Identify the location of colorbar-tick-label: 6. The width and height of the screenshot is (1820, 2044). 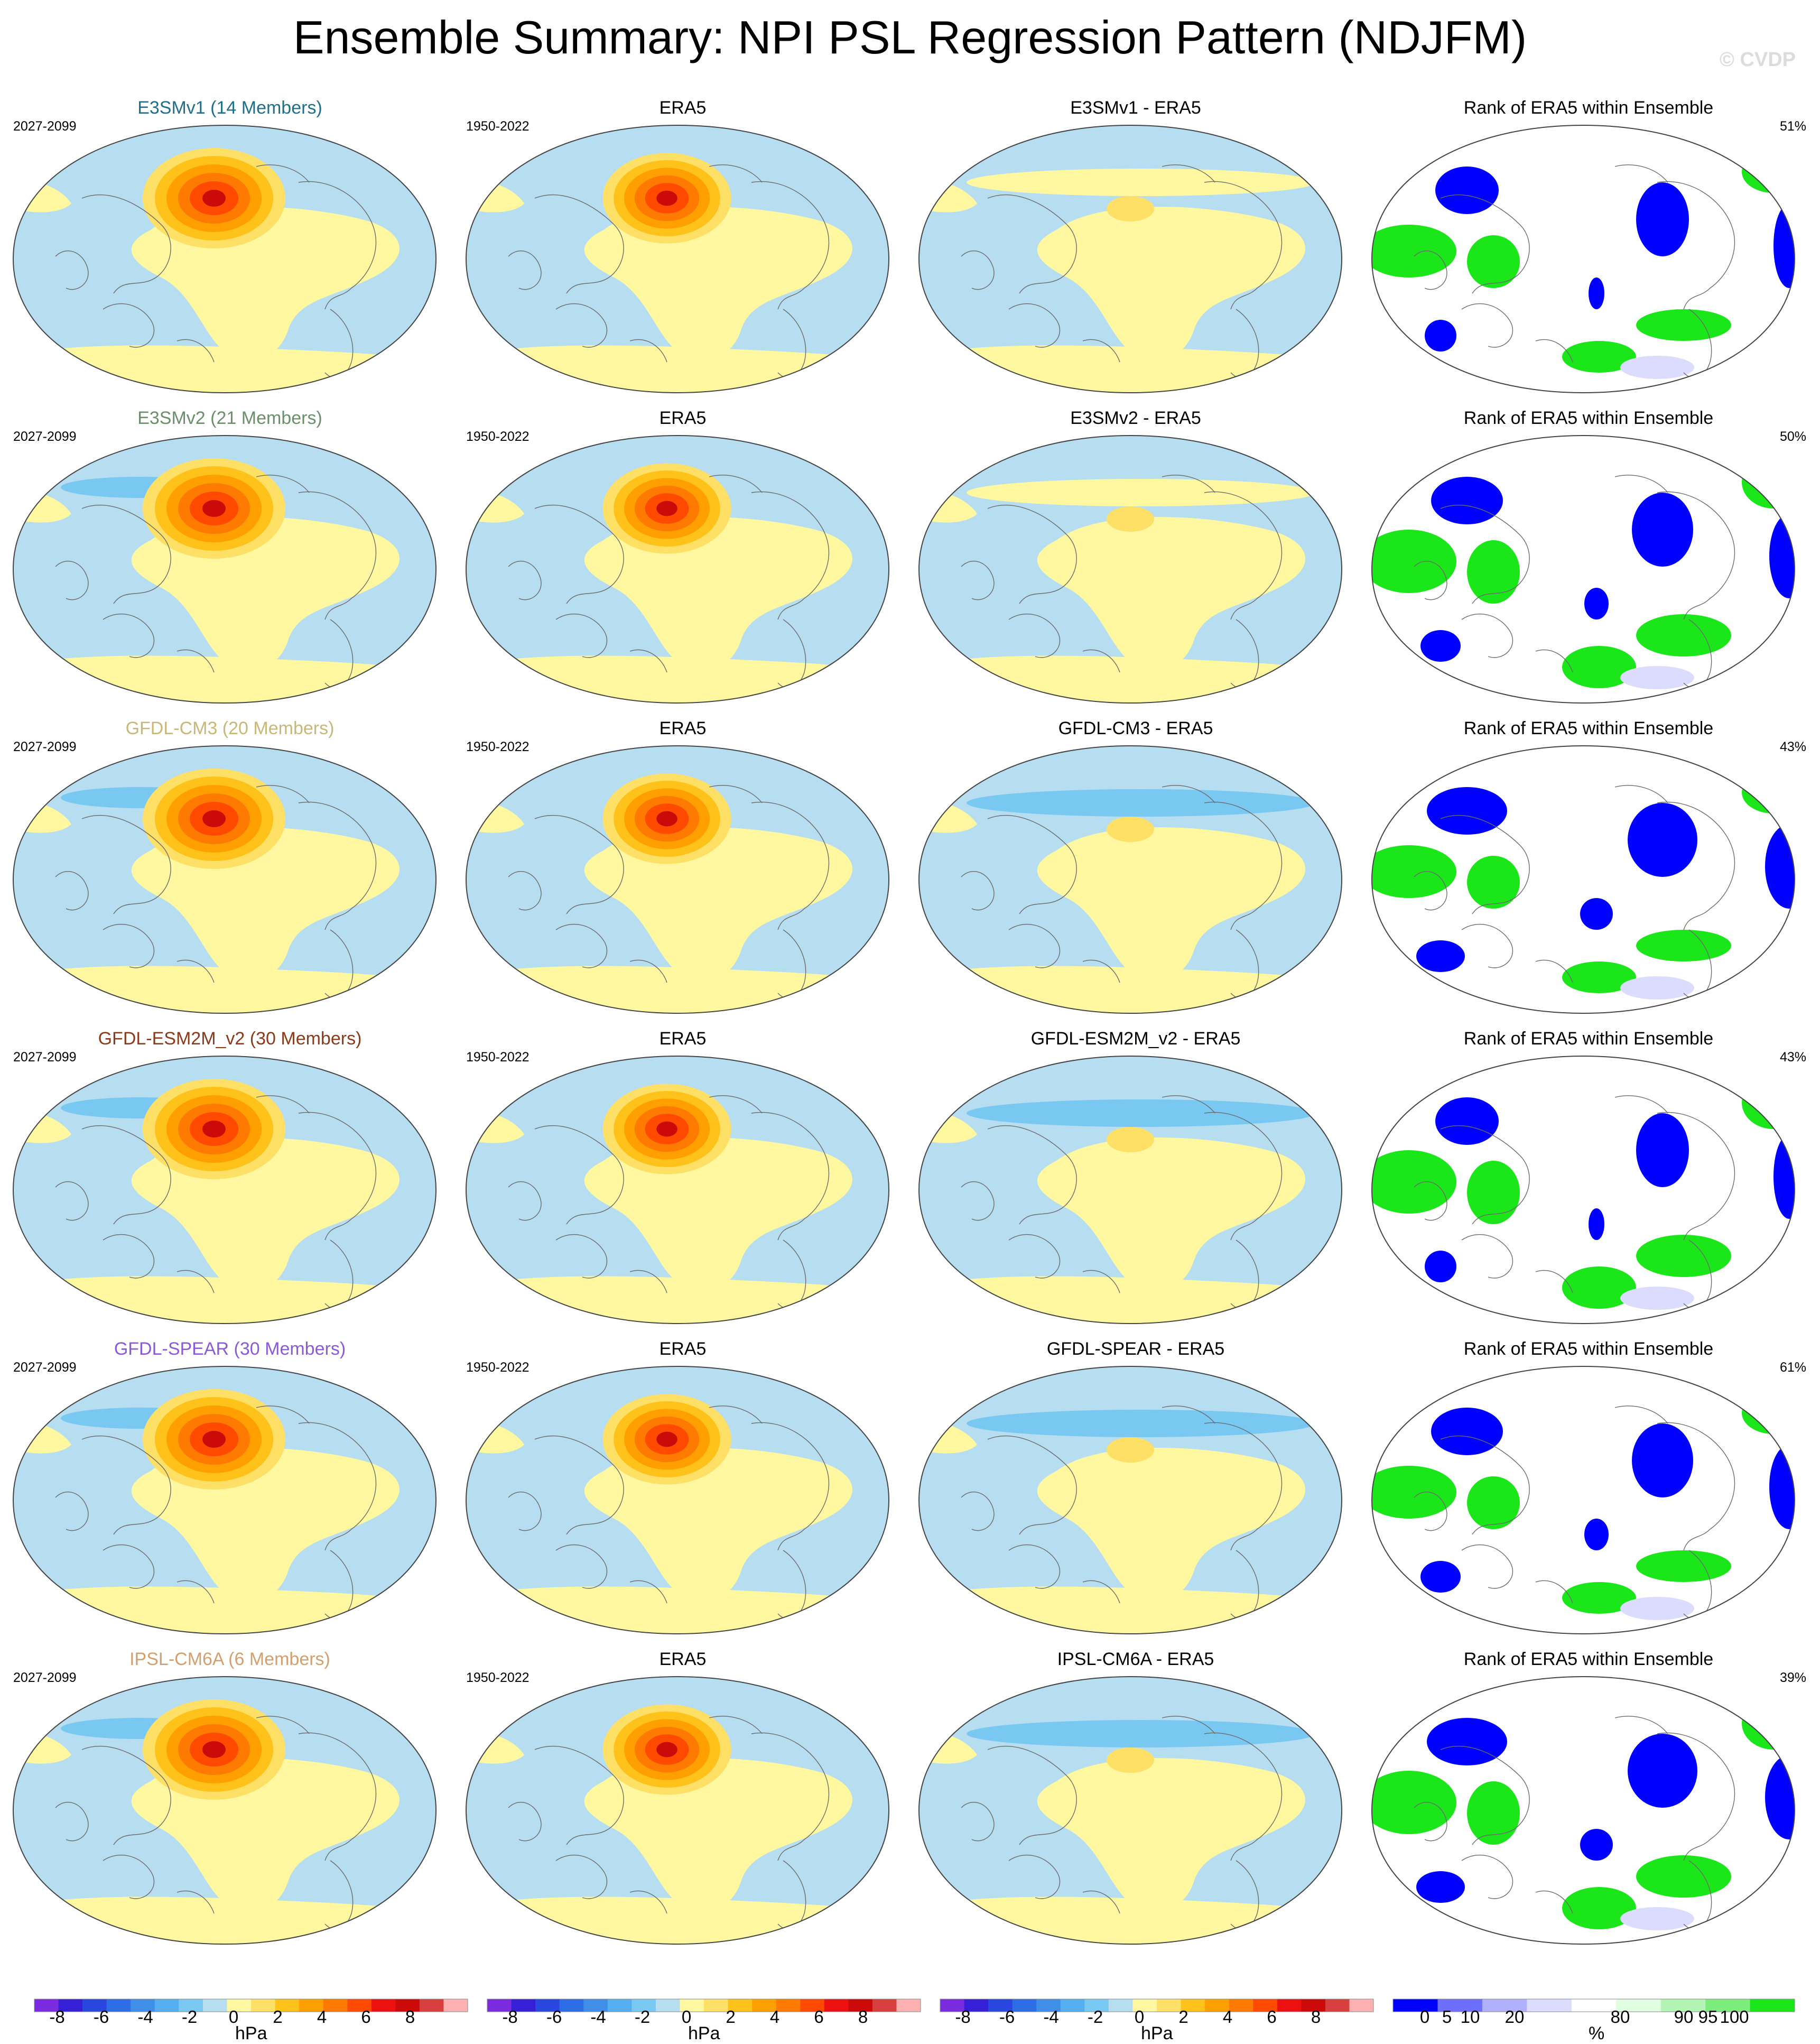
(818, 2015).